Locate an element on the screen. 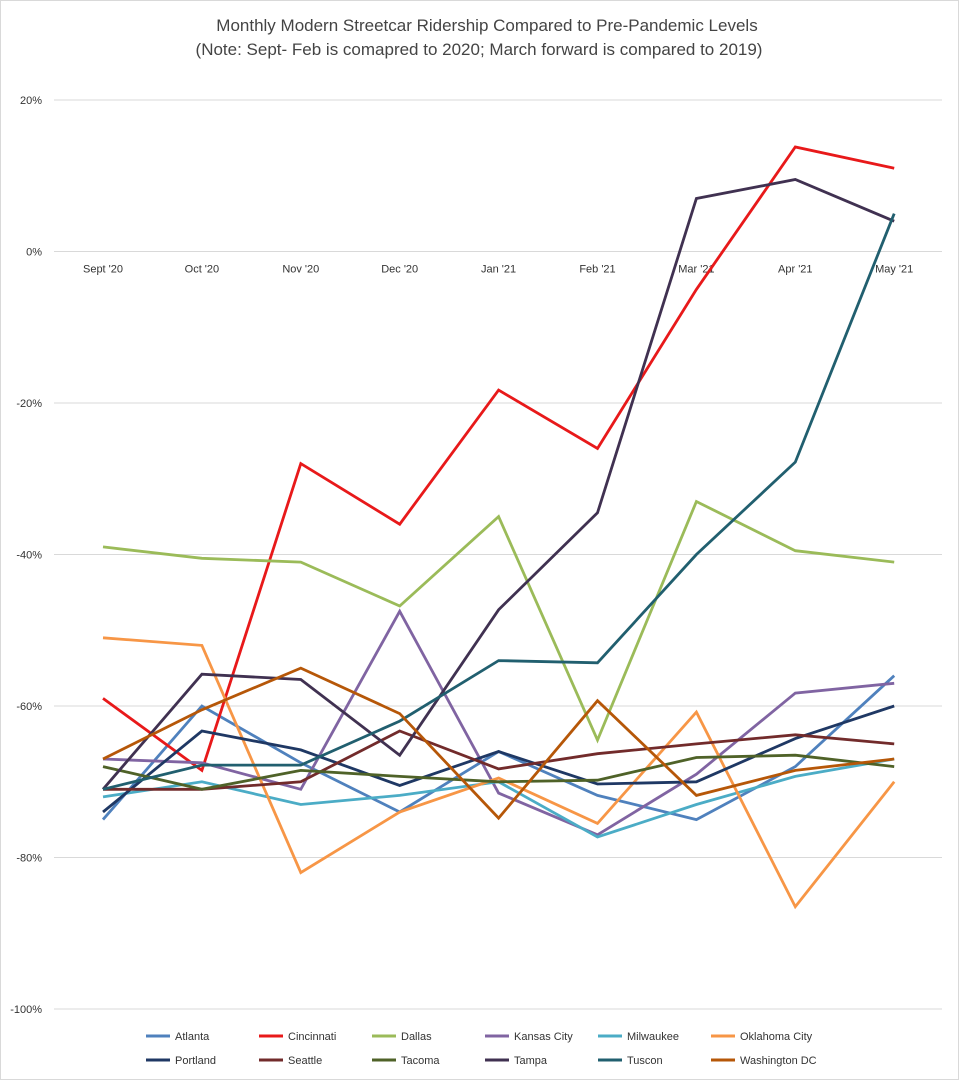 This screenshot has height=1080, width=959. series-line-portland is located at coordinates (498, 759).